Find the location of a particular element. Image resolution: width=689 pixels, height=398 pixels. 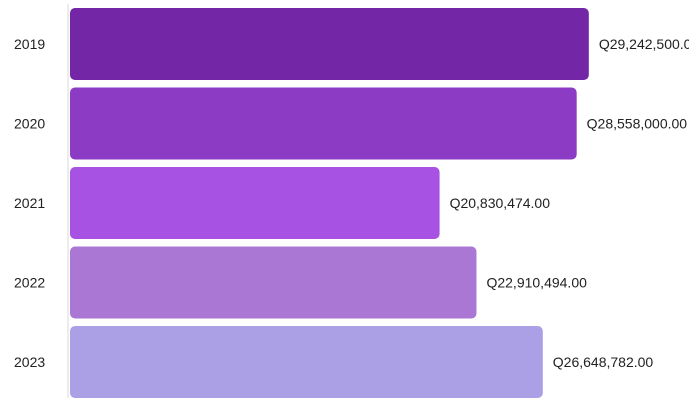

bar-2022 is located at coordinates (273, 282).